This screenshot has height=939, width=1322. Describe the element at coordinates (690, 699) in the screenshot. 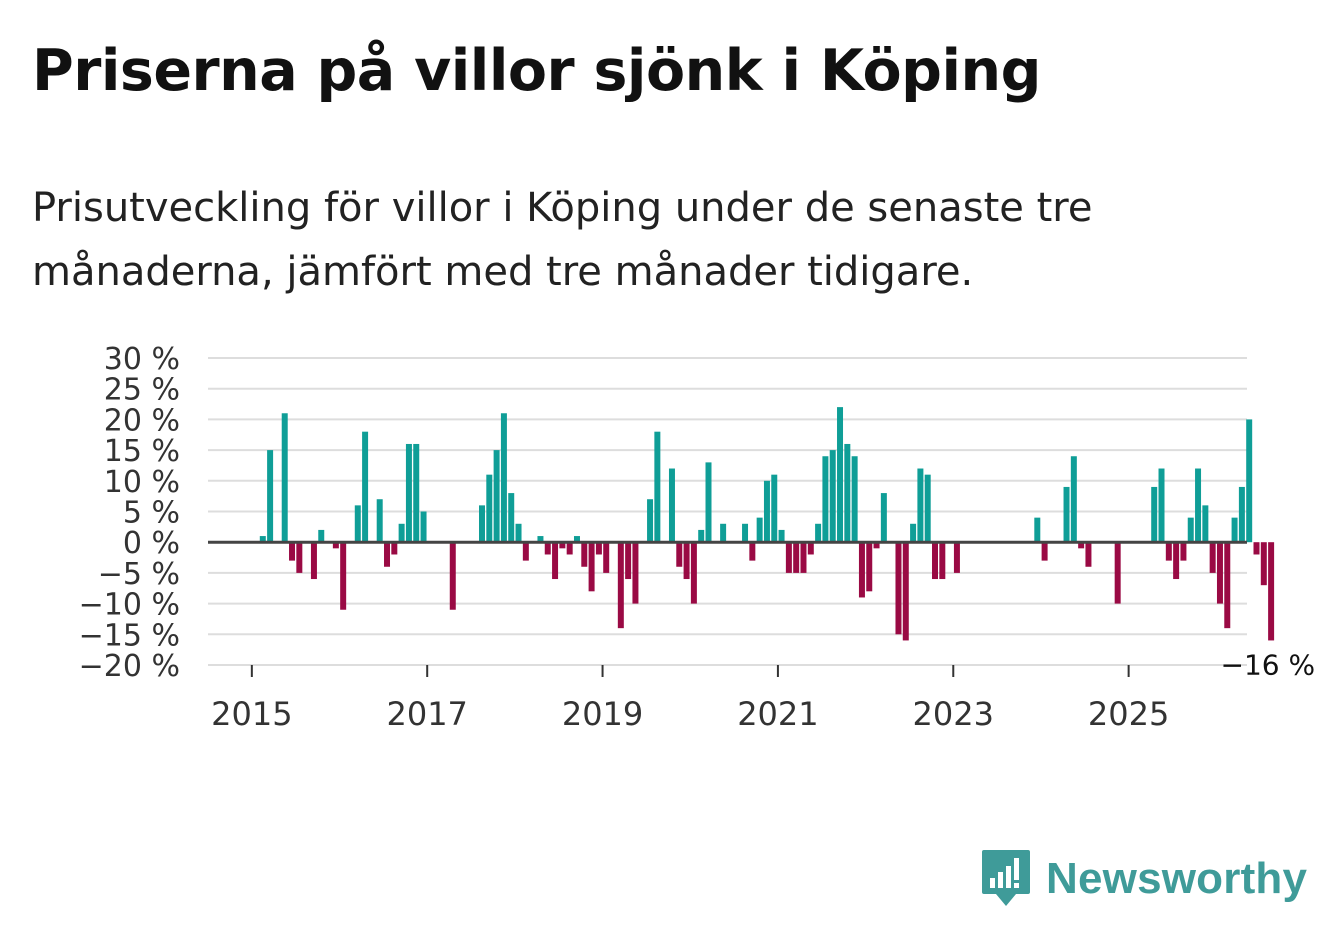

I see `x-axis-ticks: 2015 2017 2019 2021 2023 2025` at that location.